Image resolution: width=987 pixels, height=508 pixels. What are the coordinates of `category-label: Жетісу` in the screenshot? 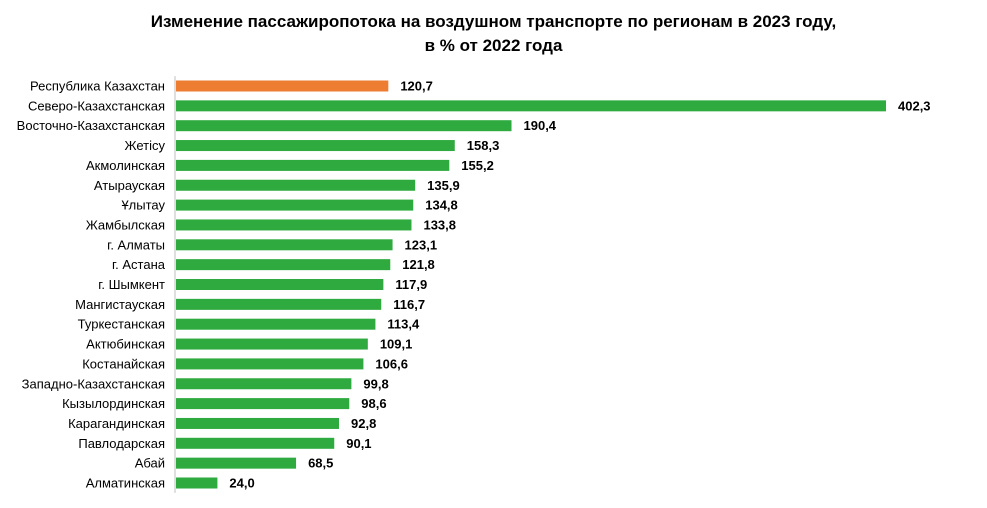 It's located at (145, 145).